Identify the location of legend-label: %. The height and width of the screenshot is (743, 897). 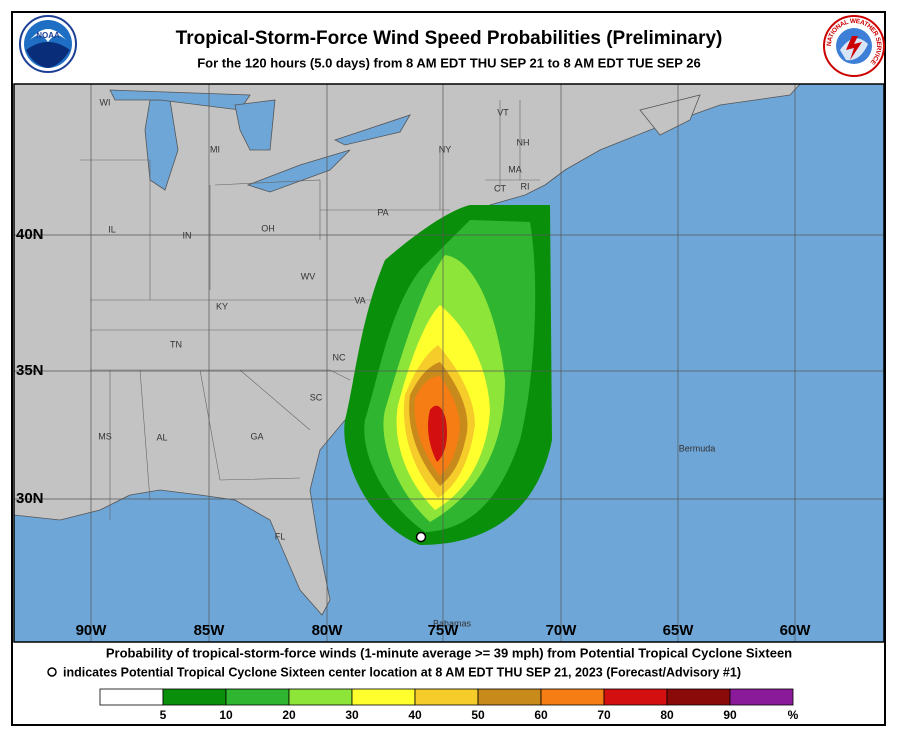
(793, 715).